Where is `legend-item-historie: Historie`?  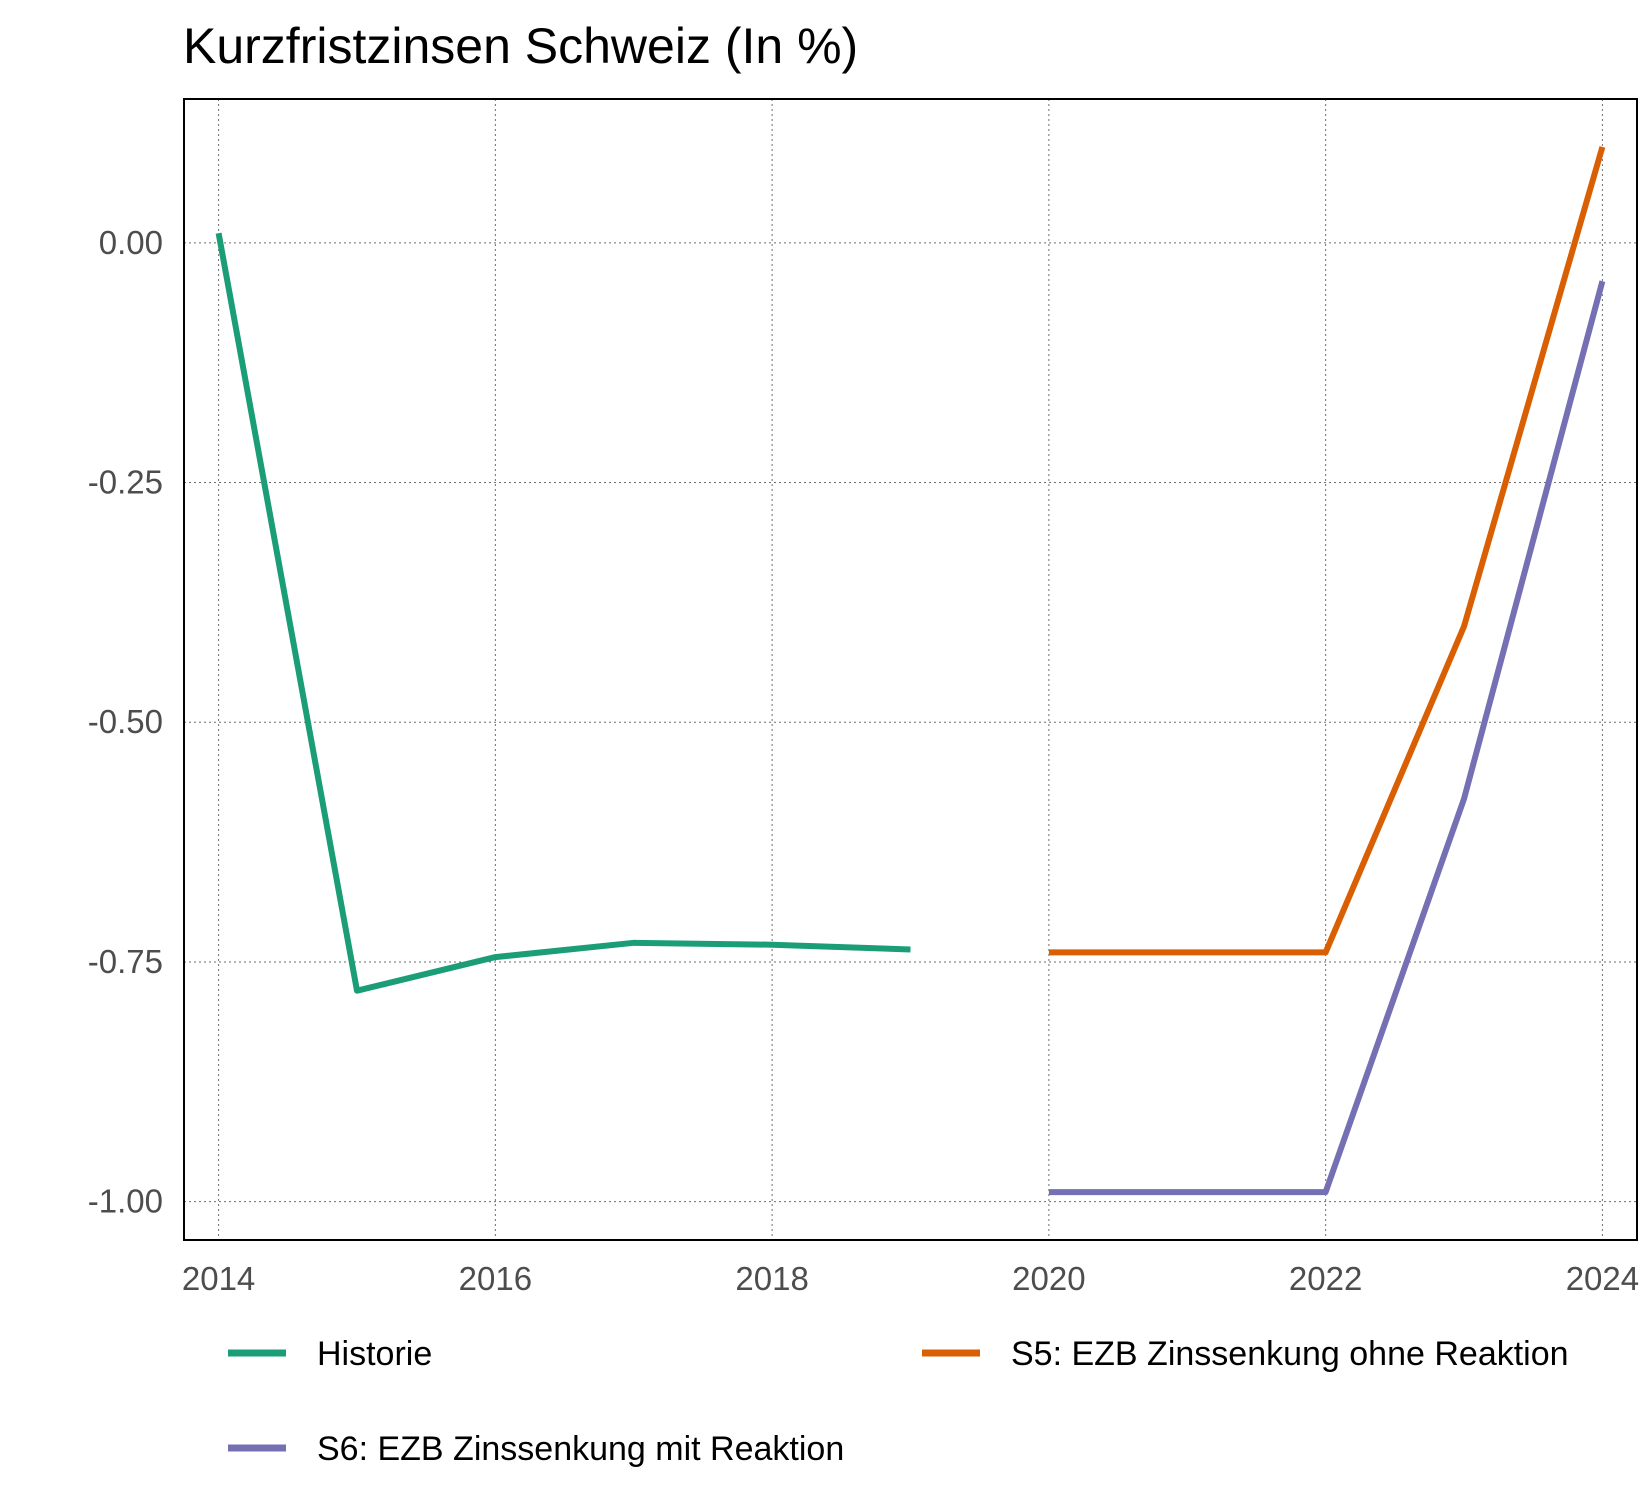
legend-item-historie: Historie is located at coordinates (330, 1354).